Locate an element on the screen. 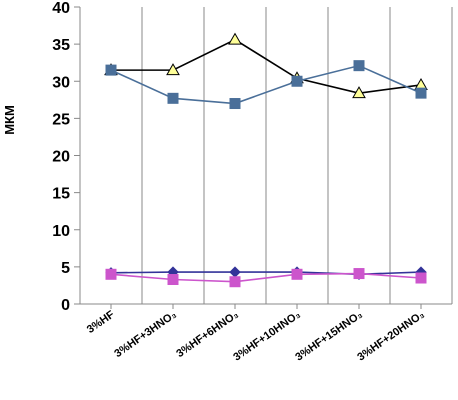 The width and height of the screenshot is (458, 400). data-point-diamond is located at coordinates (235, 272).